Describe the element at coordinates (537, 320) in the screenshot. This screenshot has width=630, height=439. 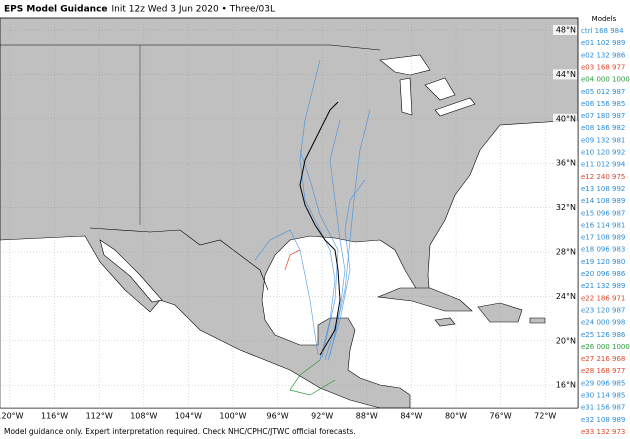
I see `puerto-rico` at that location.